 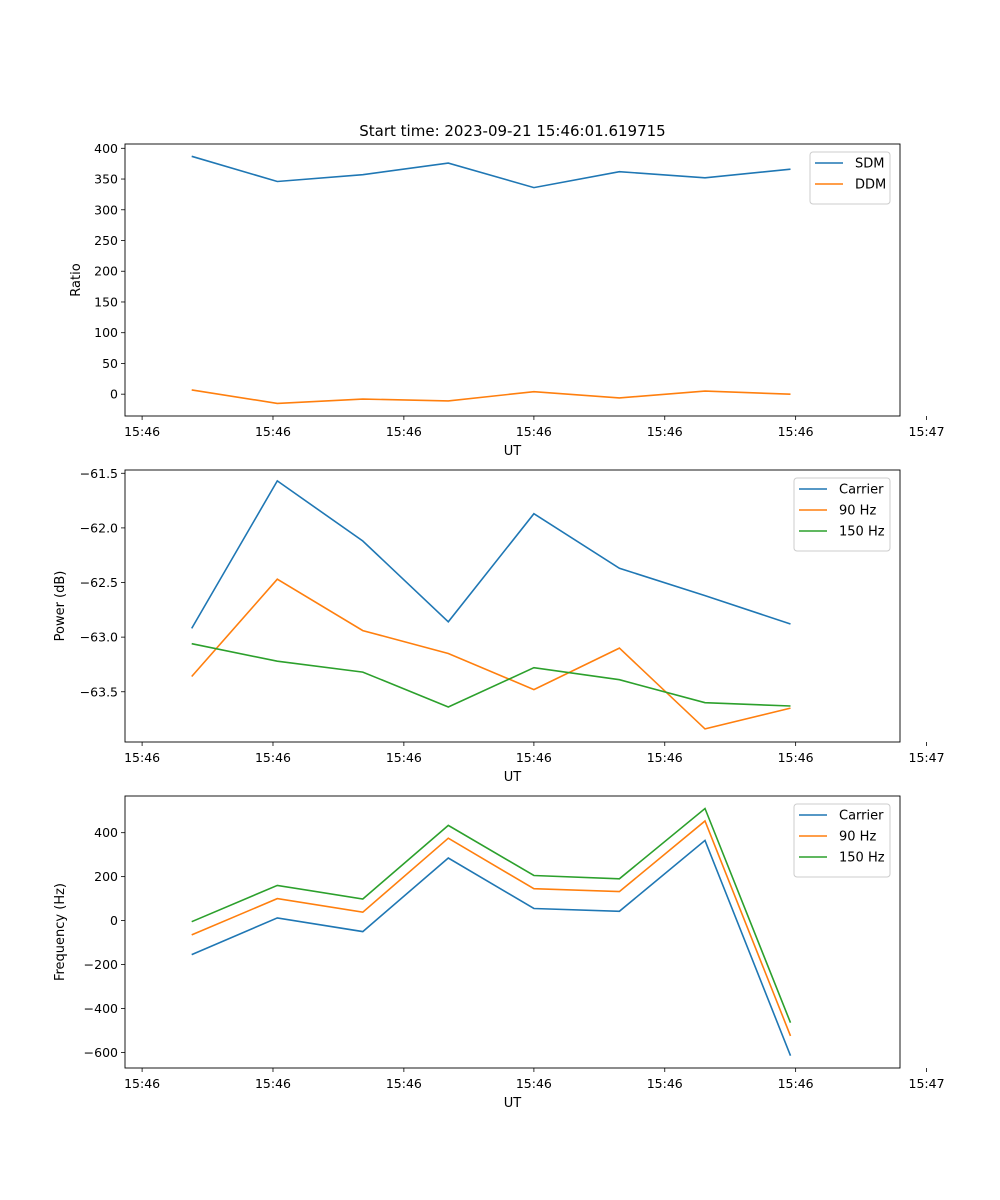 I want to click on figure-title: Start time: 2023-09-21 15:46:01.619715, so click(x=512, y=131).